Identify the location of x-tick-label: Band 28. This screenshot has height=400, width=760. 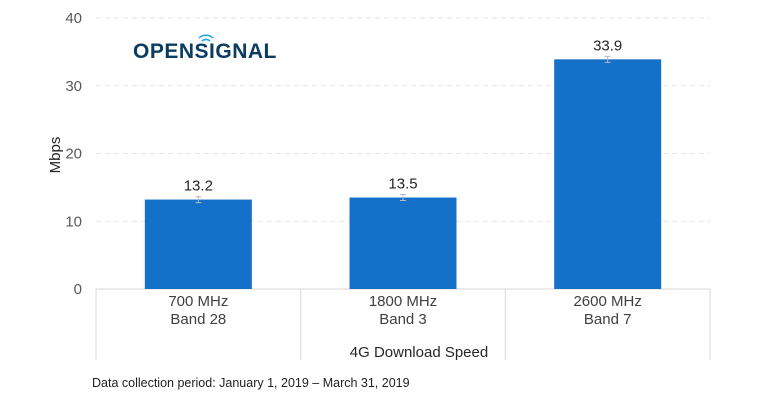
(198, 319).